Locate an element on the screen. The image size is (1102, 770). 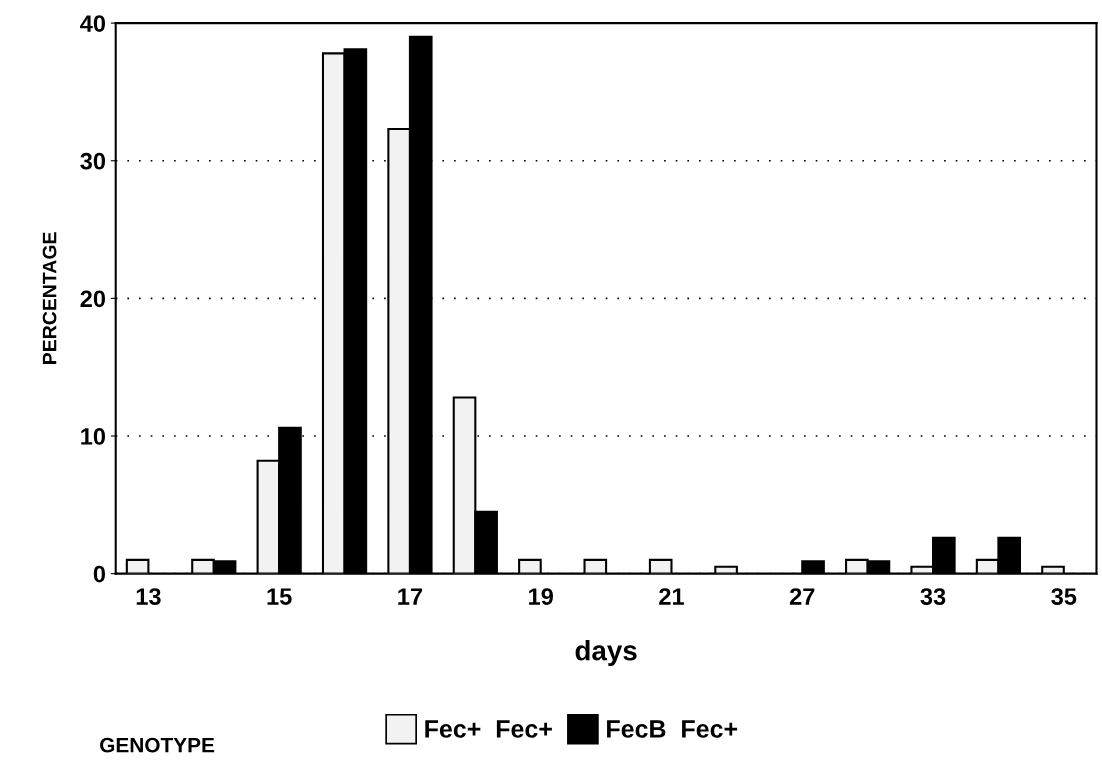
x-tick-label: 17 is located at coordinates (410, 596).